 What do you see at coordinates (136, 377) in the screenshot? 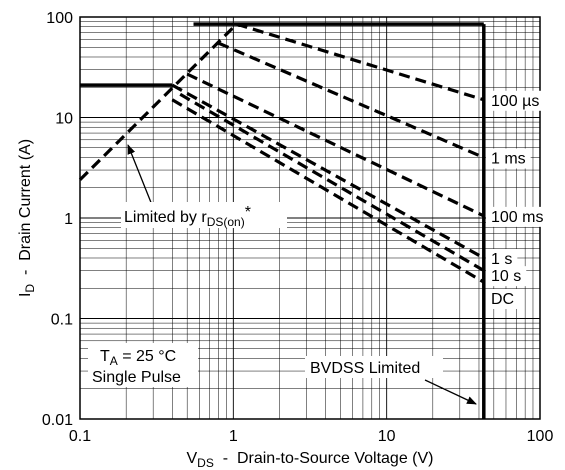
I see `conditions-line2: Single Pulse` at bounding box center [136, 377].